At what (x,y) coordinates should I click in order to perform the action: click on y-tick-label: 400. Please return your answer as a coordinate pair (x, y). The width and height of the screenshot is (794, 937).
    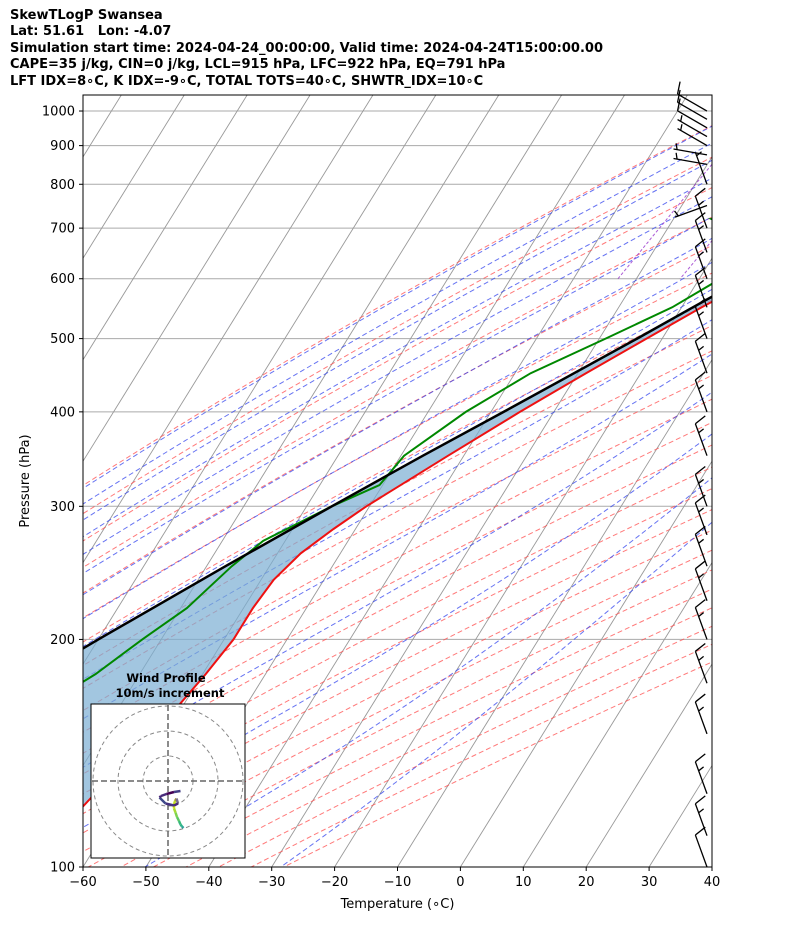
    Looking at the image, I should click on (62, 412).